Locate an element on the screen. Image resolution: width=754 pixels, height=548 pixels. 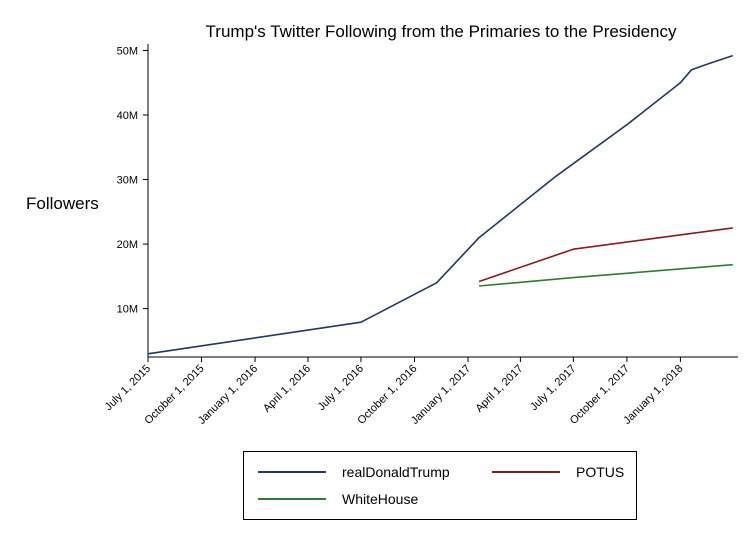
y-tick-label: 10M is located at coordinates (127, 310).